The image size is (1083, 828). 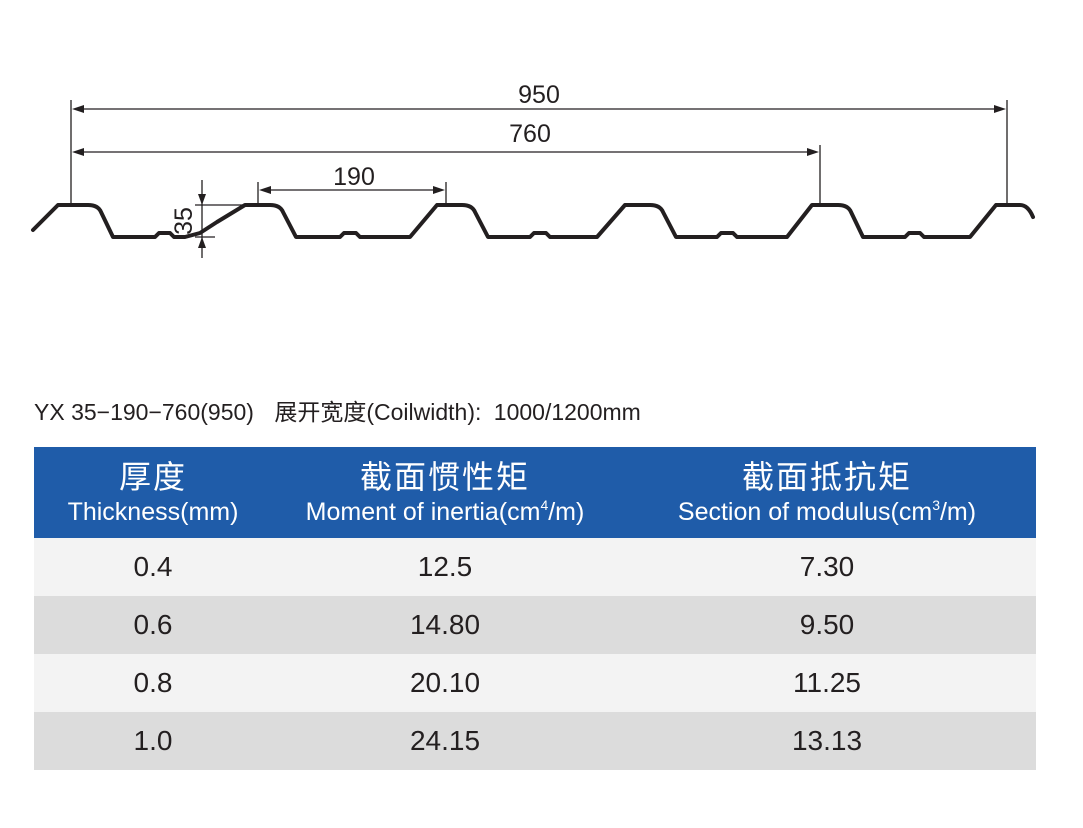 I want to click on cell-thickness: 1.0, so click(x=153, y=741).